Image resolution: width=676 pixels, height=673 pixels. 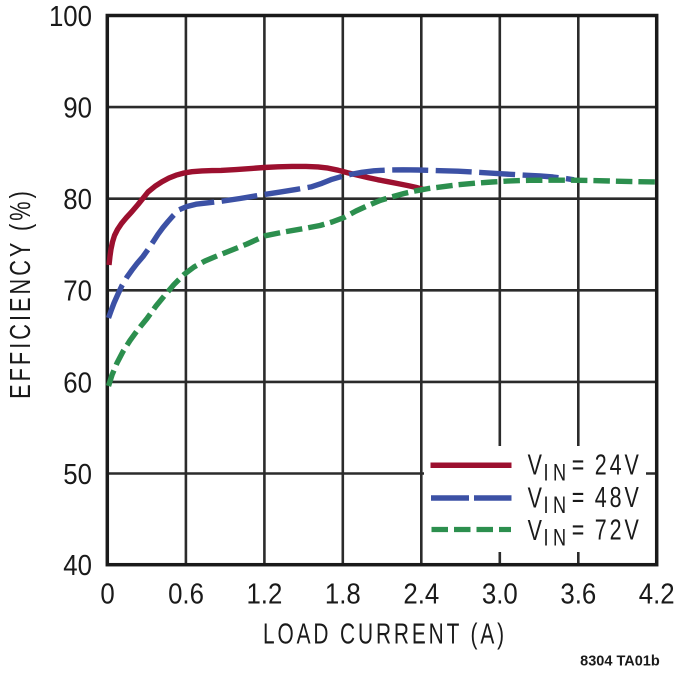 I want to click on svg-text: 3.0, so click(x=500, y=593).